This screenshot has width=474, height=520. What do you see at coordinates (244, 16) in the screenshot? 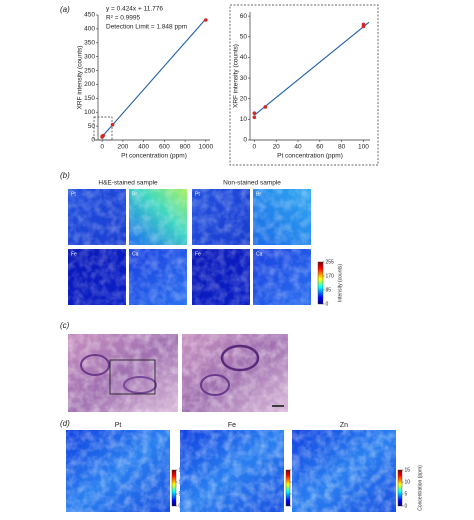
I see `y-tick-label: 60` at bounding box center [244, 16].